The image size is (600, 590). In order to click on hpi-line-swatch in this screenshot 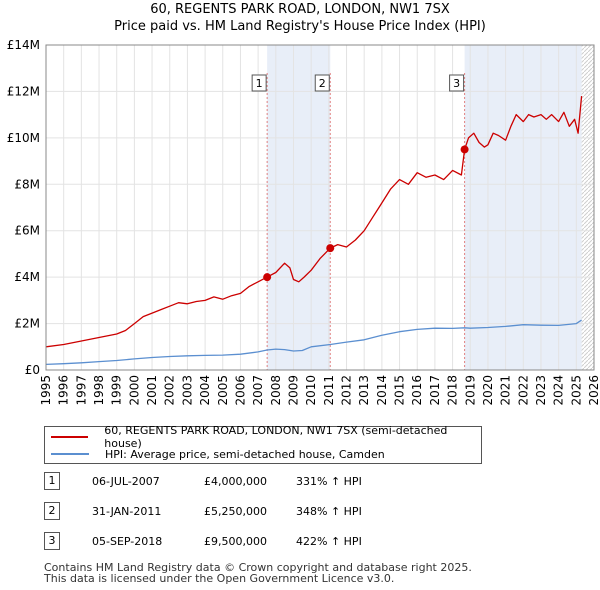, I will do `click(70, 454)`.